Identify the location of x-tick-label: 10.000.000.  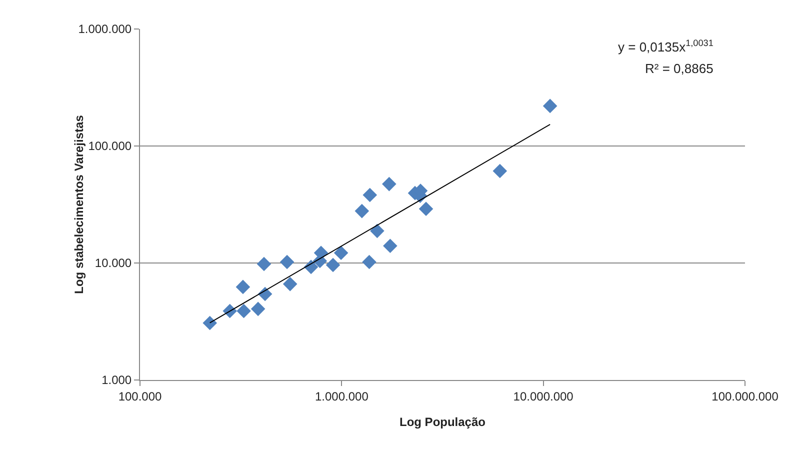
(543, 396).